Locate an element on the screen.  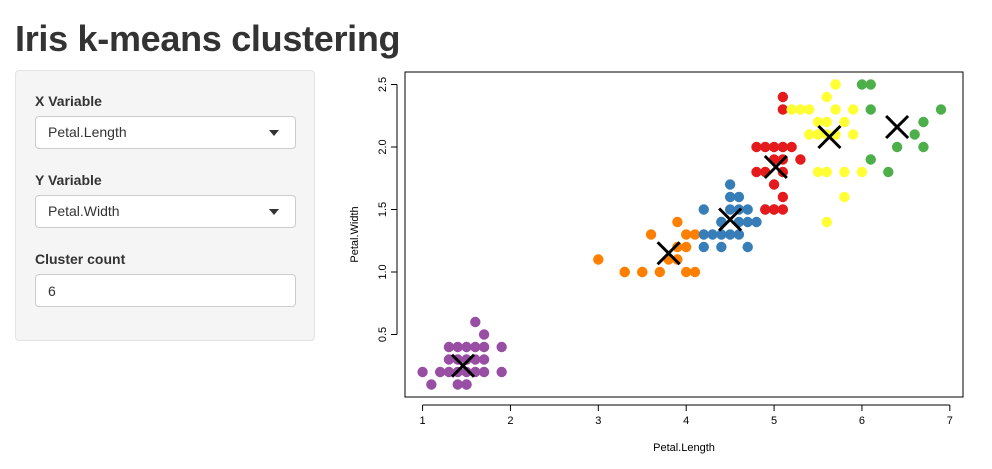
y-tick-label: 0.5 is located at coordinates (383, 334).